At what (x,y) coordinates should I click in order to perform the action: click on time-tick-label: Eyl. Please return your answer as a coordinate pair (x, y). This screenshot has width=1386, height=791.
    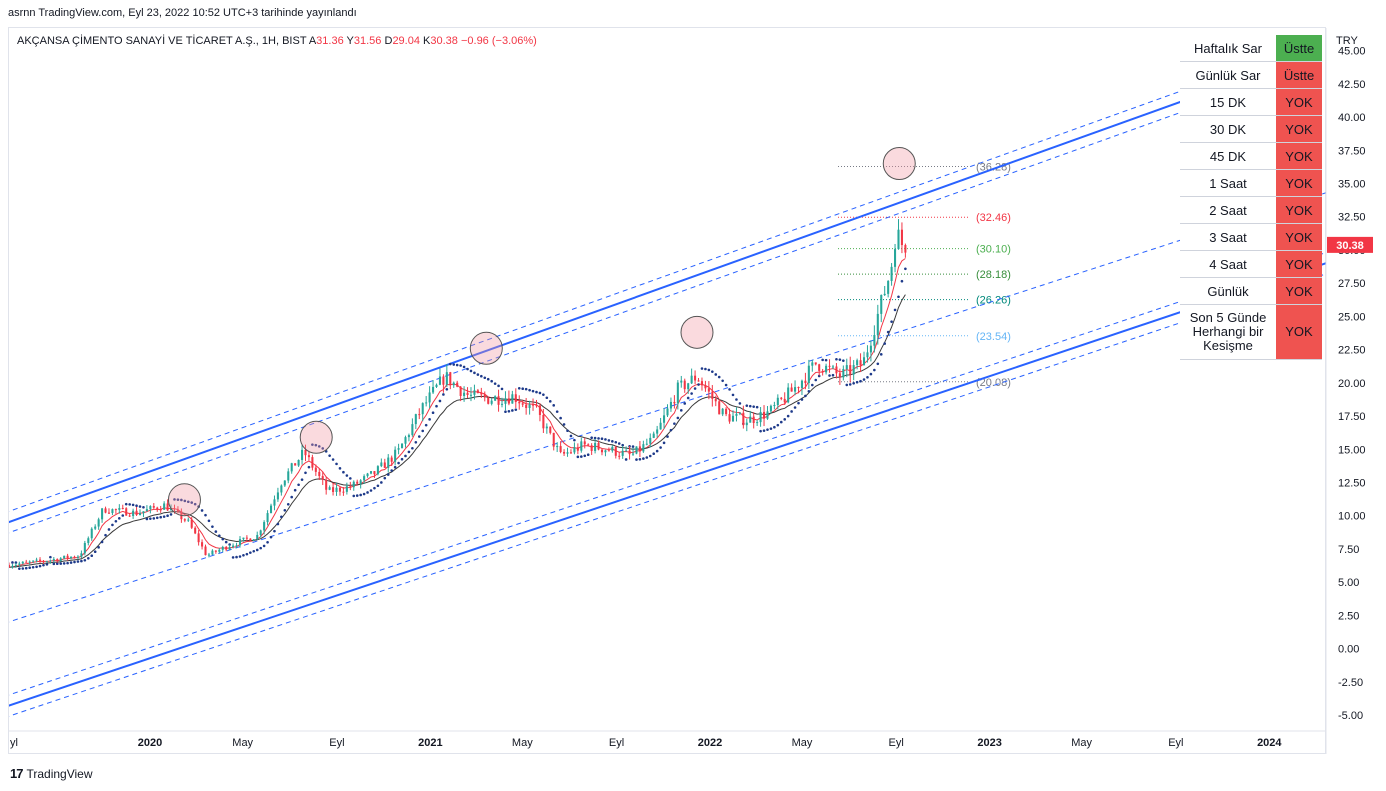
    Looking at the image, I should click on (336, 743).